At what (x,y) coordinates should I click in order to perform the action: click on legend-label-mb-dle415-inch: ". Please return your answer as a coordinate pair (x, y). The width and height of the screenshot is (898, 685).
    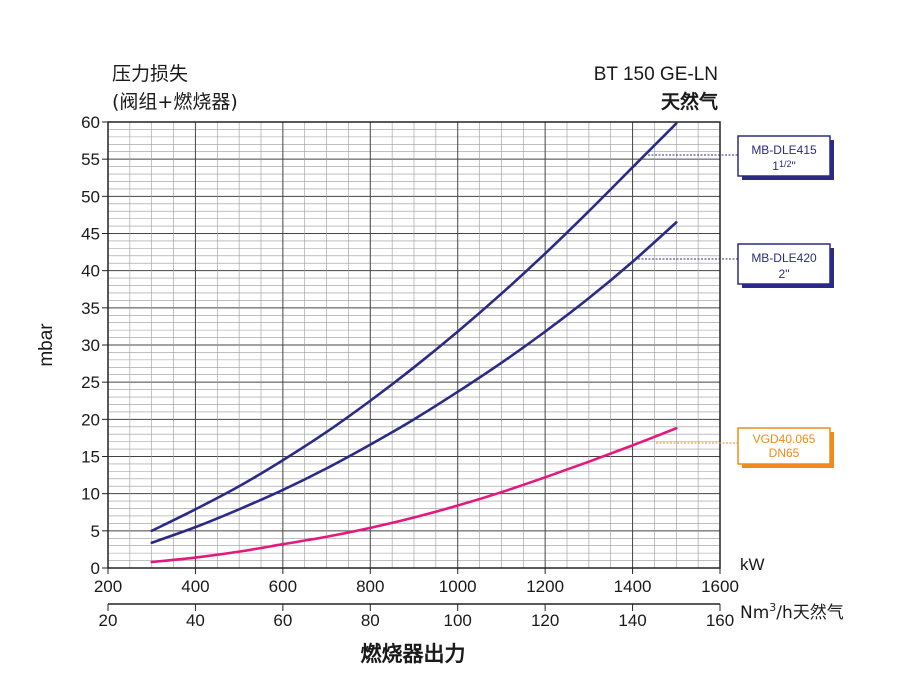
    Looking at the image, I should click on (793, 166).